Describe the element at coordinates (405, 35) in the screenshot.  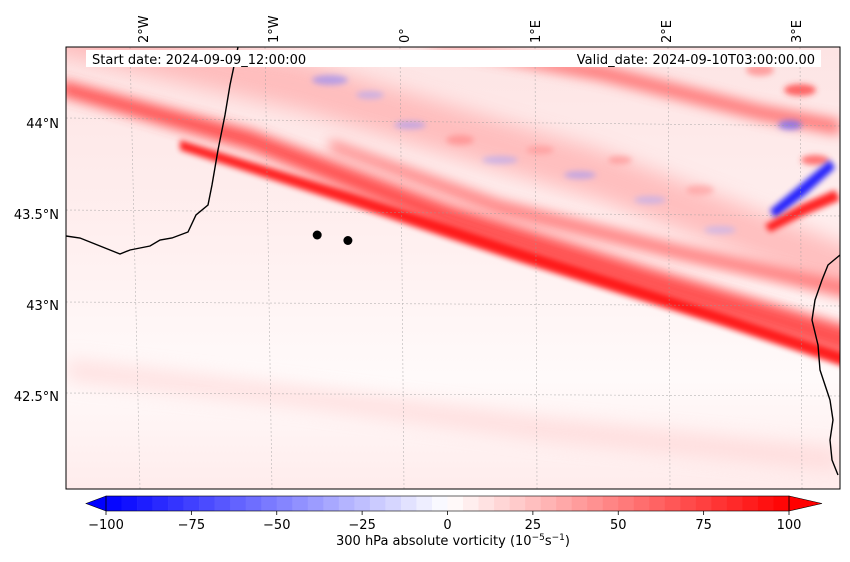
I see `lon-tick-label: 0°` at that location.